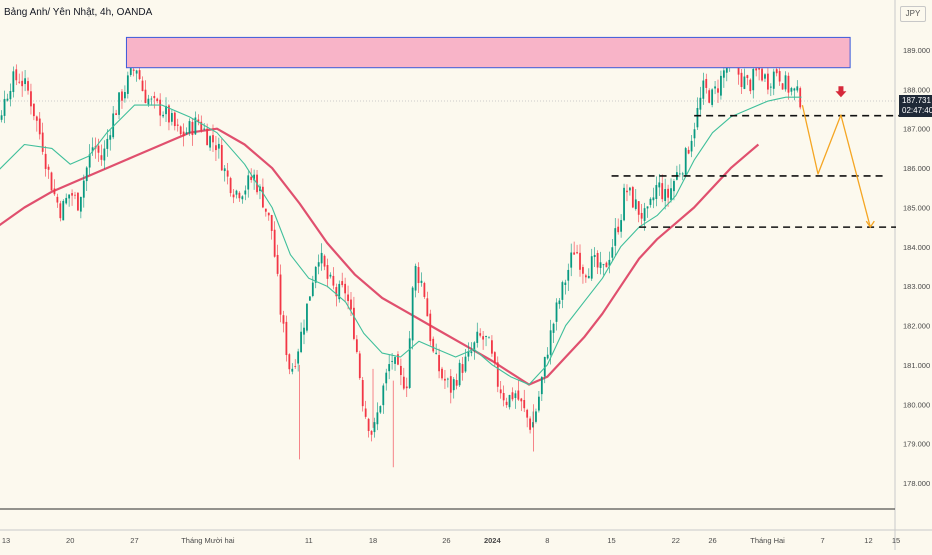  Describe the element at coordinates (836, 166) in the screenshot. I see `projection-path` at that location.